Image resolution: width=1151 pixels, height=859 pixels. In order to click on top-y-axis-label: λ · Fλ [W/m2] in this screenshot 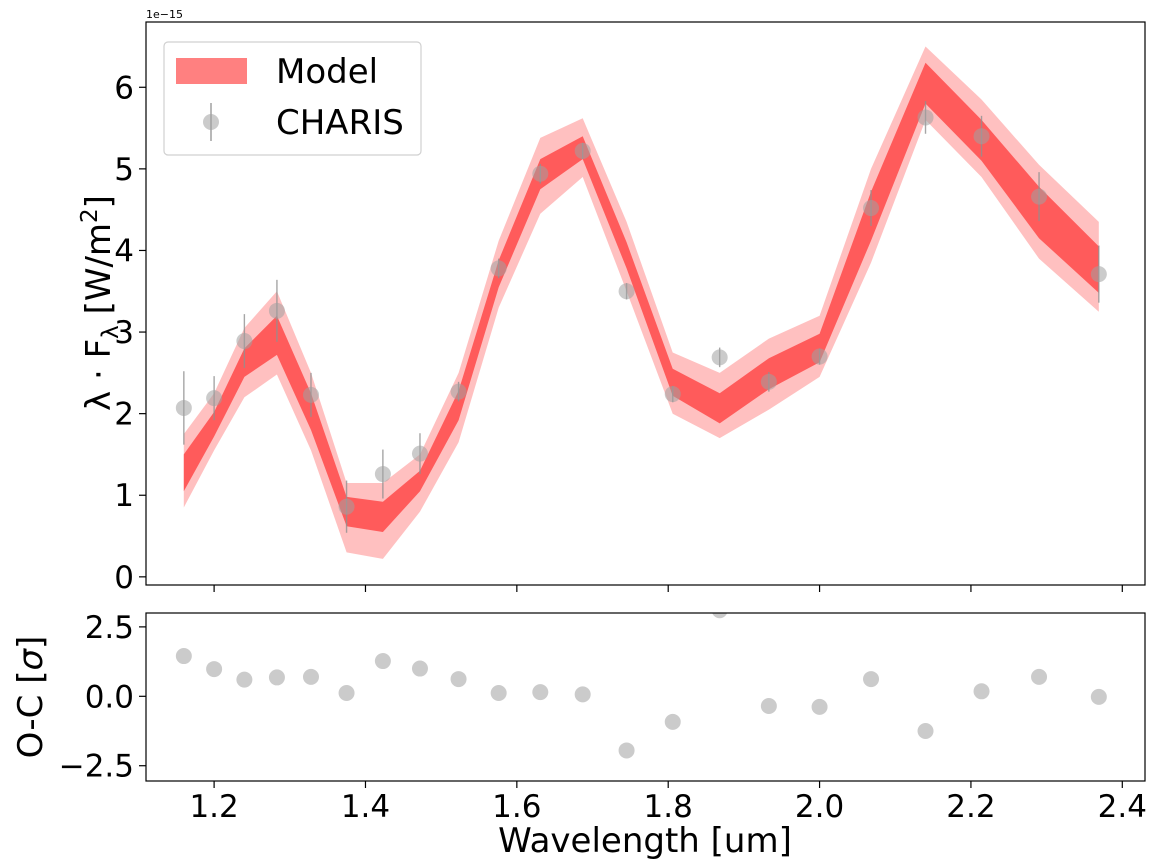, I will do `click(100, 303)`.